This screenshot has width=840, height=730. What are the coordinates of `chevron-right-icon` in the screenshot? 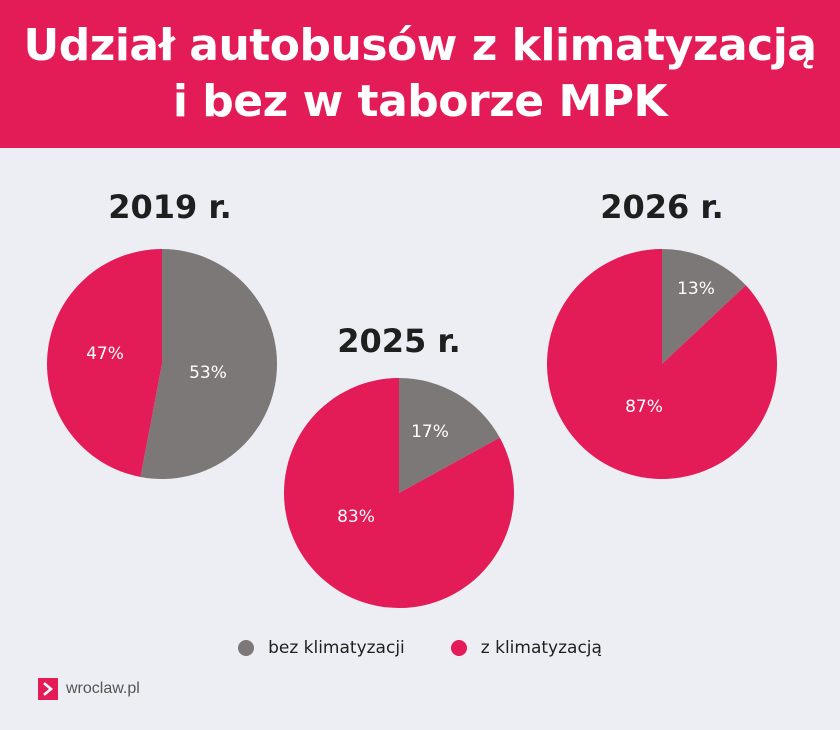 It's located at (48, 689).